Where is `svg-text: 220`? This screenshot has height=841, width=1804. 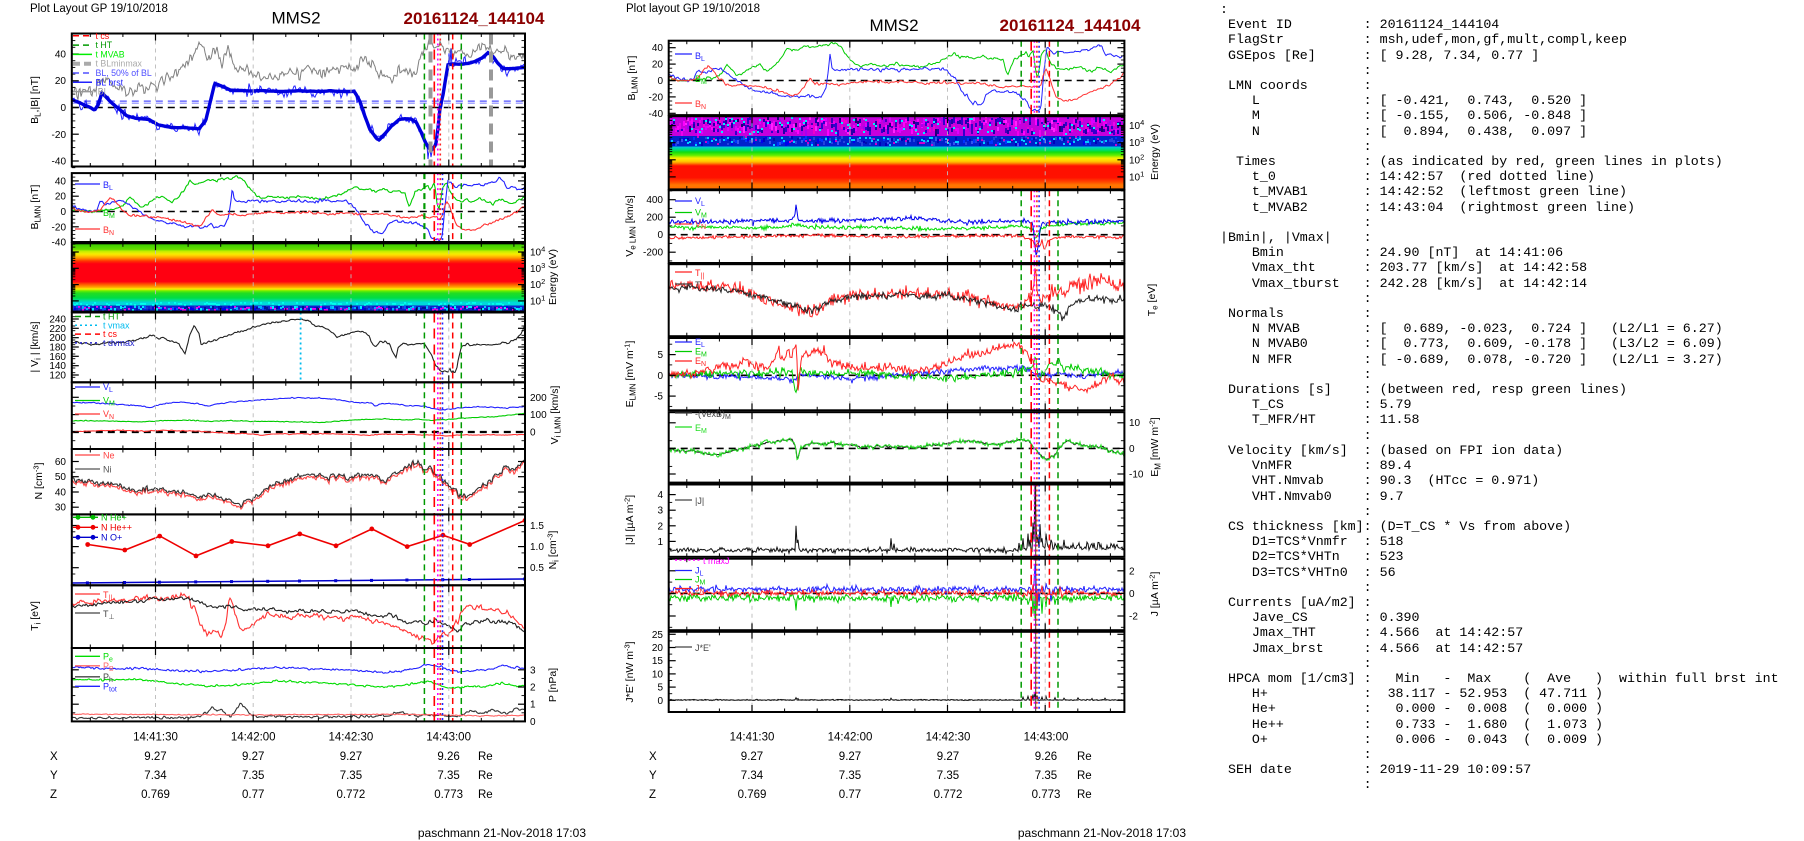 svg-text: 220 is located at coordinates (57, 329).